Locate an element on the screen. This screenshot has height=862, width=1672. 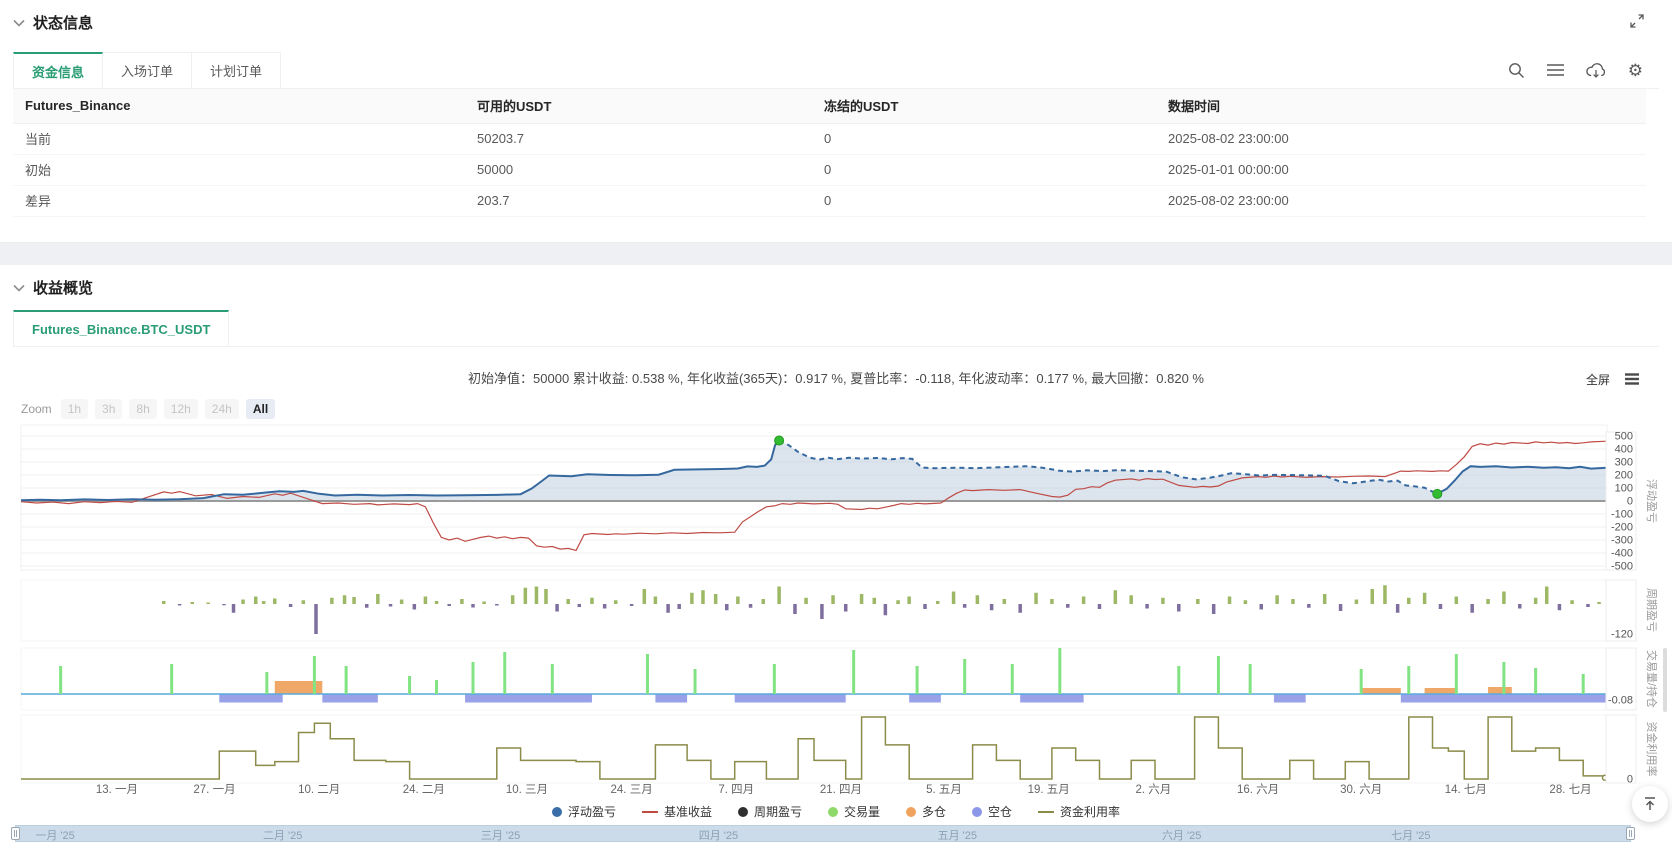
list-icon is located at coordinates (1555, 70).